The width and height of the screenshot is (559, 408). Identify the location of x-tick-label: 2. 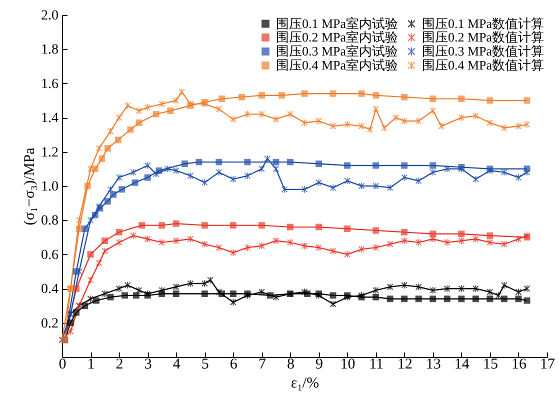
(120, 364).